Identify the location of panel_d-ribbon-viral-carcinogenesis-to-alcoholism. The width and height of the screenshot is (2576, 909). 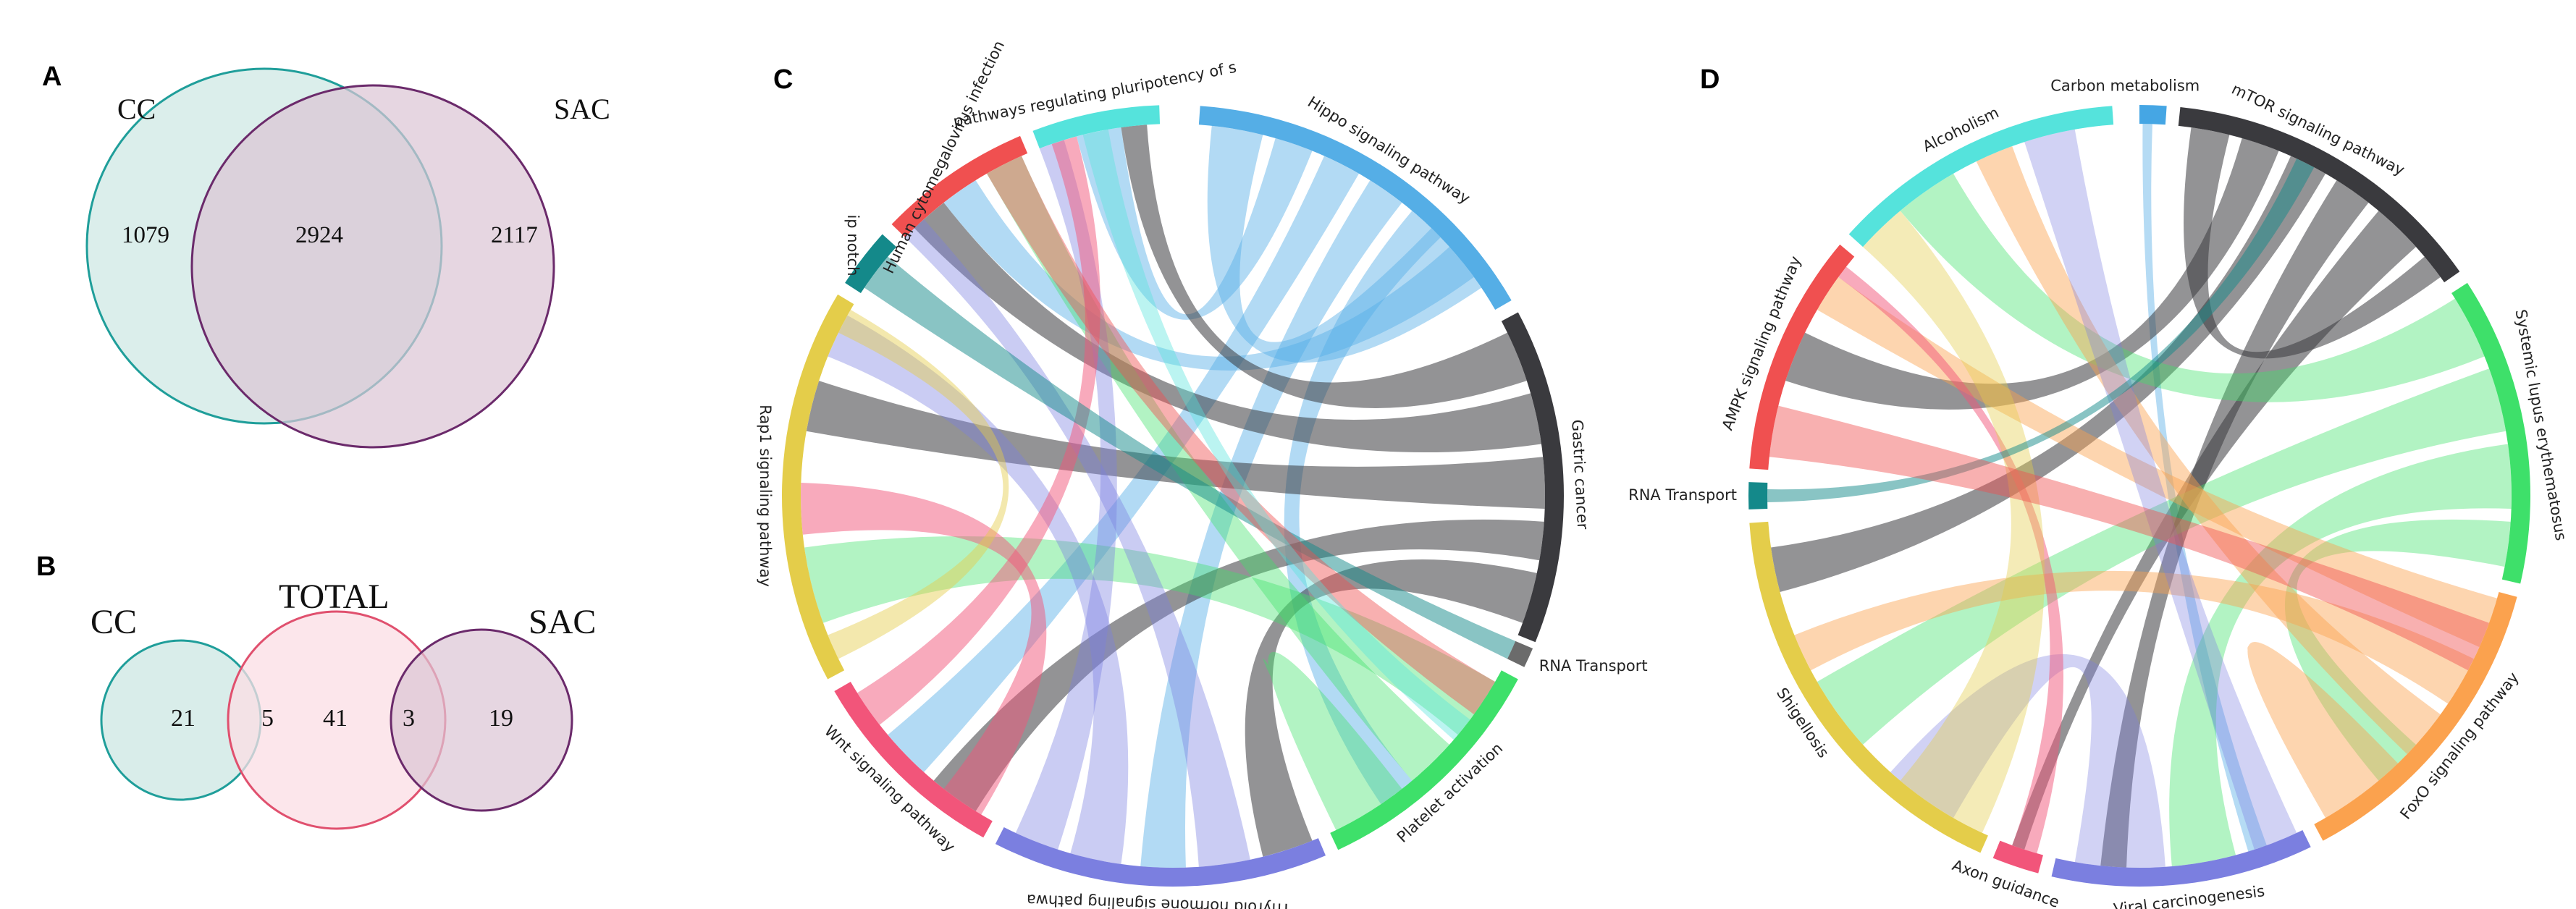
(2160, 489).